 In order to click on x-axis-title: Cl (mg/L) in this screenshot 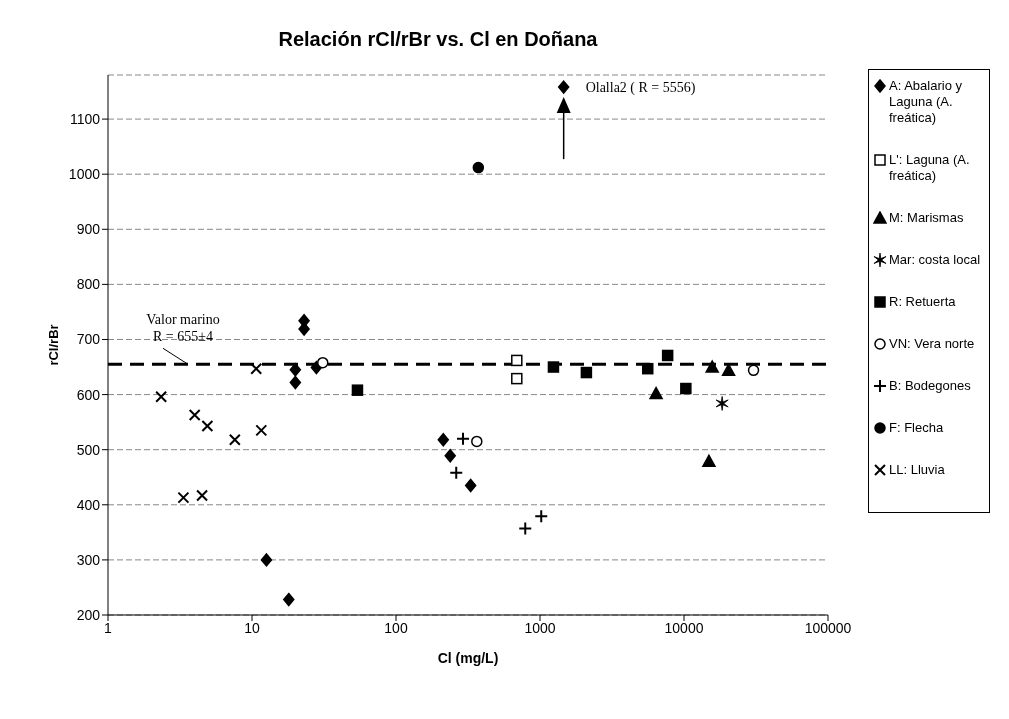, I will do `click(468, 657)`.